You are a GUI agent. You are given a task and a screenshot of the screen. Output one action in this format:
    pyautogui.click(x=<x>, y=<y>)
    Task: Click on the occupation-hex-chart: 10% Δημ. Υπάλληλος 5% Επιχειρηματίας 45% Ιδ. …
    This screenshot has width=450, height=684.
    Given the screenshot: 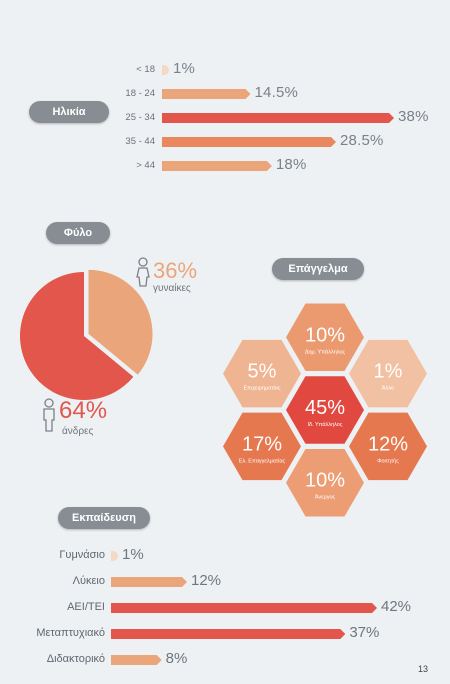 What is the action you would take?
    pyautogui.click(x=325, y=410)
    